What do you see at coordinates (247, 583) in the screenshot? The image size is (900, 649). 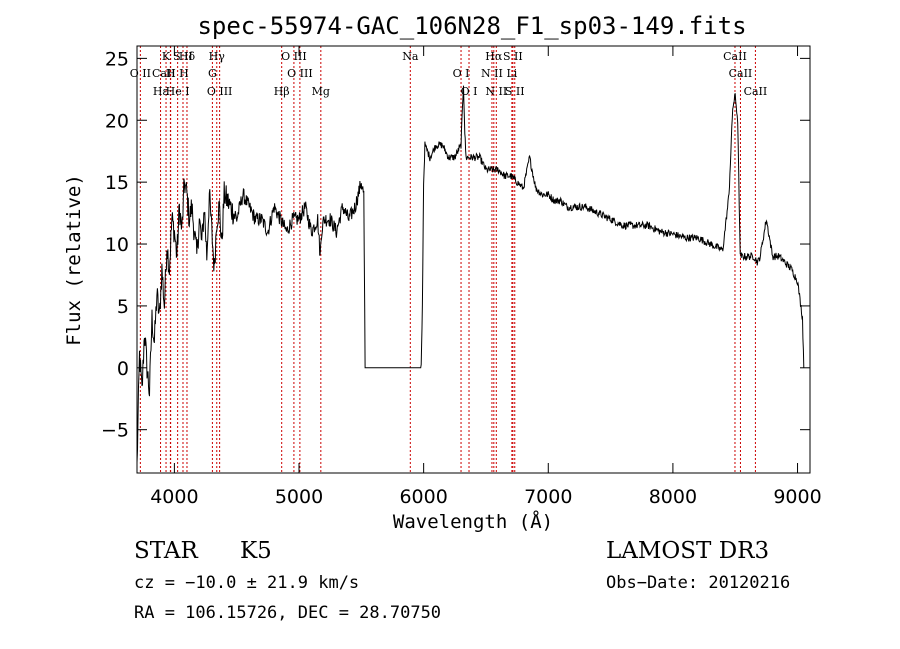 I see `redshift-line: cz = −10.0 ± 21.9 km/s` at bounding box center [247, 583].